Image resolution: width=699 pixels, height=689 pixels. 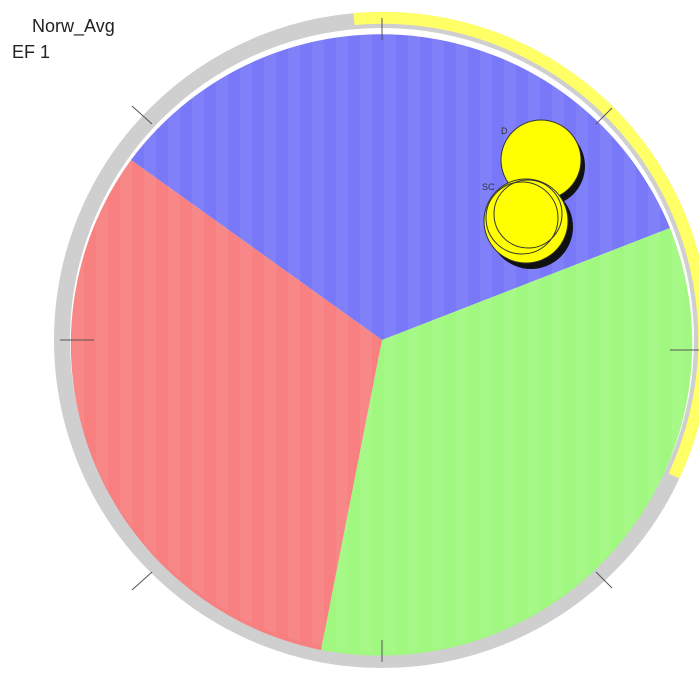 I want to click on marker-label: SC, so click(x=488, y=187).